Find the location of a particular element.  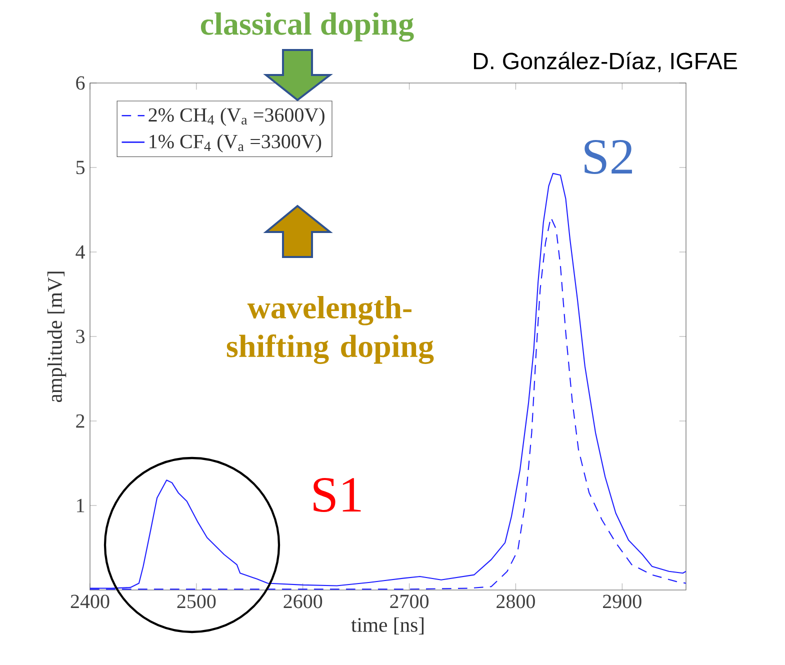

y-tick-label: 2 is located at coordinates (80, 421).